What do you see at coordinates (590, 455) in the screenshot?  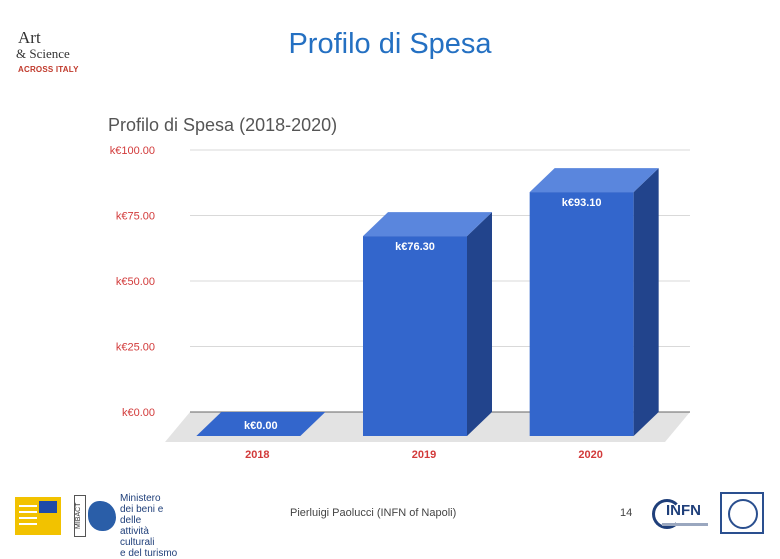 I see `x-tick-label: 2020` at bounding box center [590, 455].